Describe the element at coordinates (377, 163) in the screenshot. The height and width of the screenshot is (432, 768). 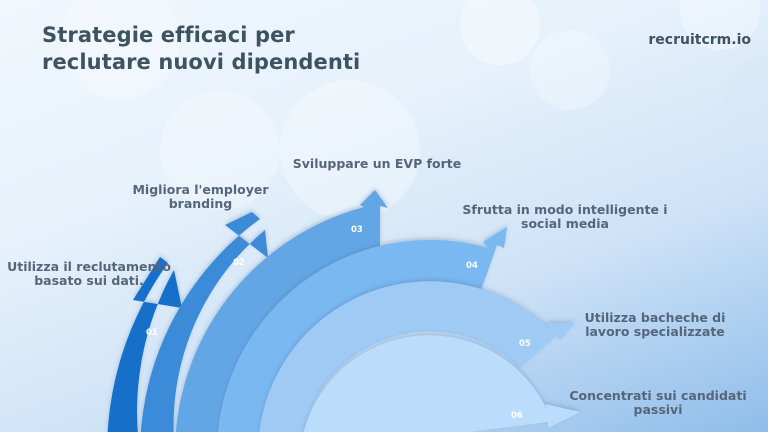
I see `step-label-03: Sviluppare un EVP forte` at that location.